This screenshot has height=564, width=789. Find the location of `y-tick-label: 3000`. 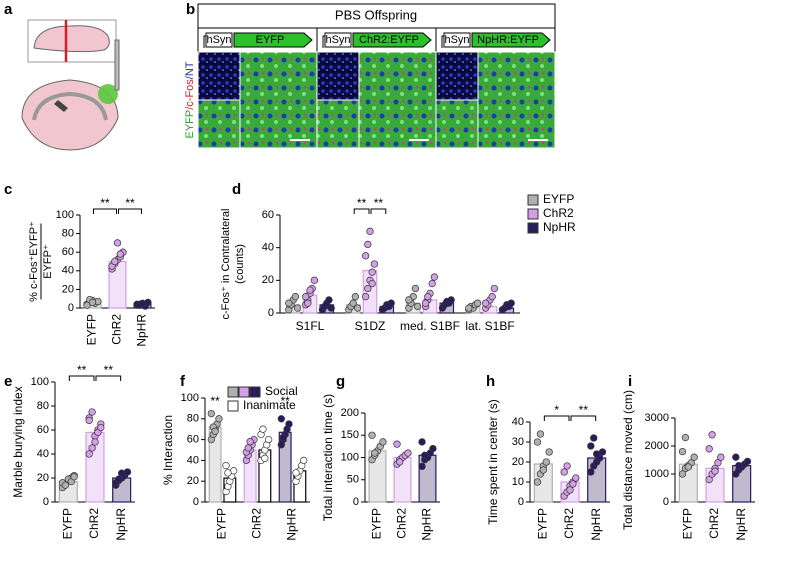

y-tick-label: 3000 is located at coordinates (657, 418).